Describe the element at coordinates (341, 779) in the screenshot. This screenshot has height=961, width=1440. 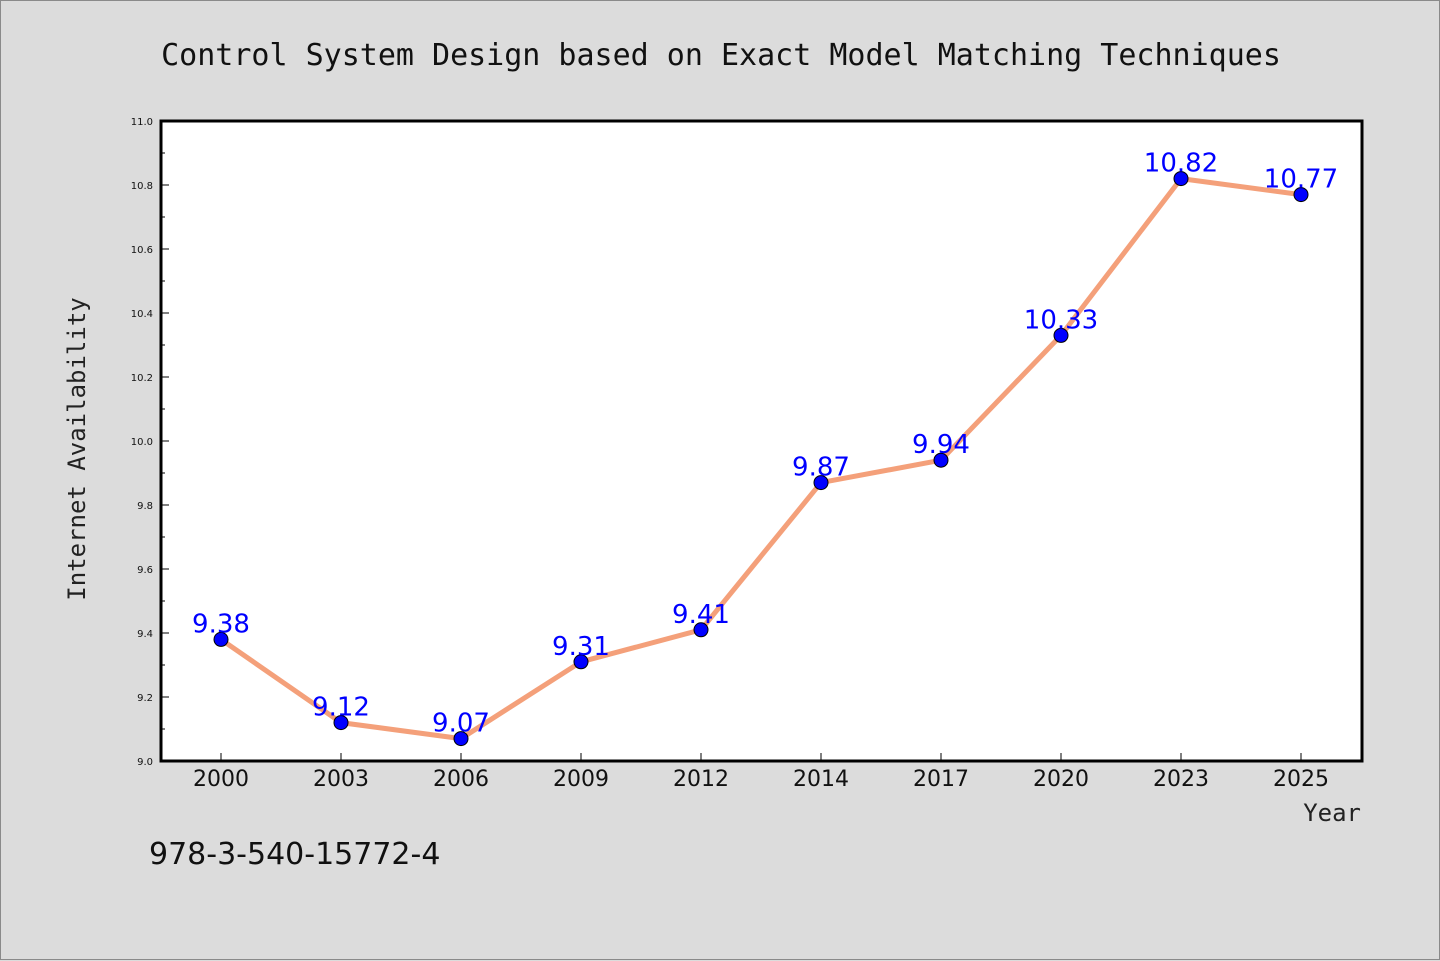
I see `x-tick-label: 2003` at that location.